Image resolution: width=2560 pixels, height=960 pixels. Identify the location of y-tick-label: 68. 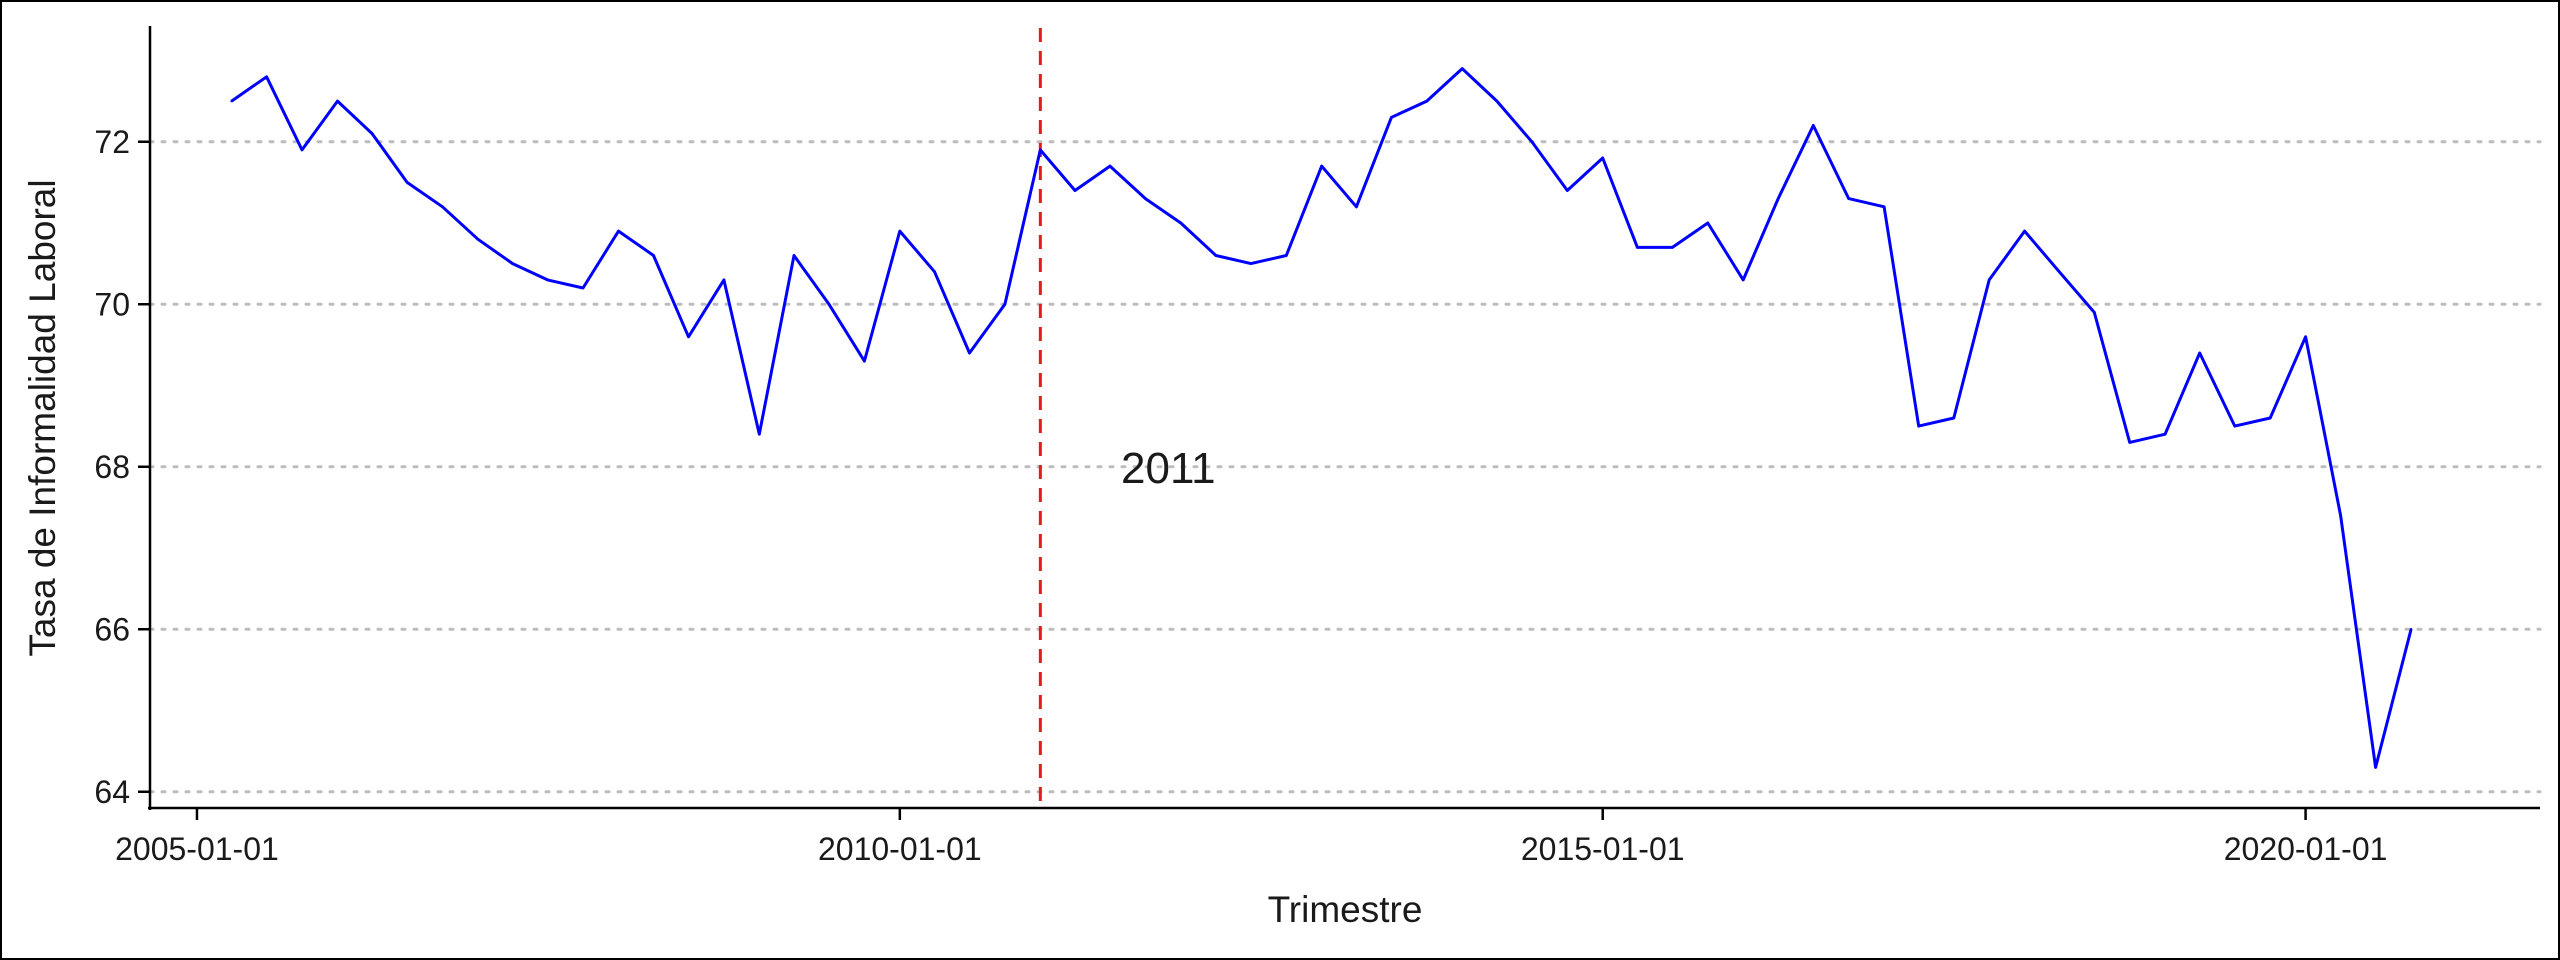
(112, 467).